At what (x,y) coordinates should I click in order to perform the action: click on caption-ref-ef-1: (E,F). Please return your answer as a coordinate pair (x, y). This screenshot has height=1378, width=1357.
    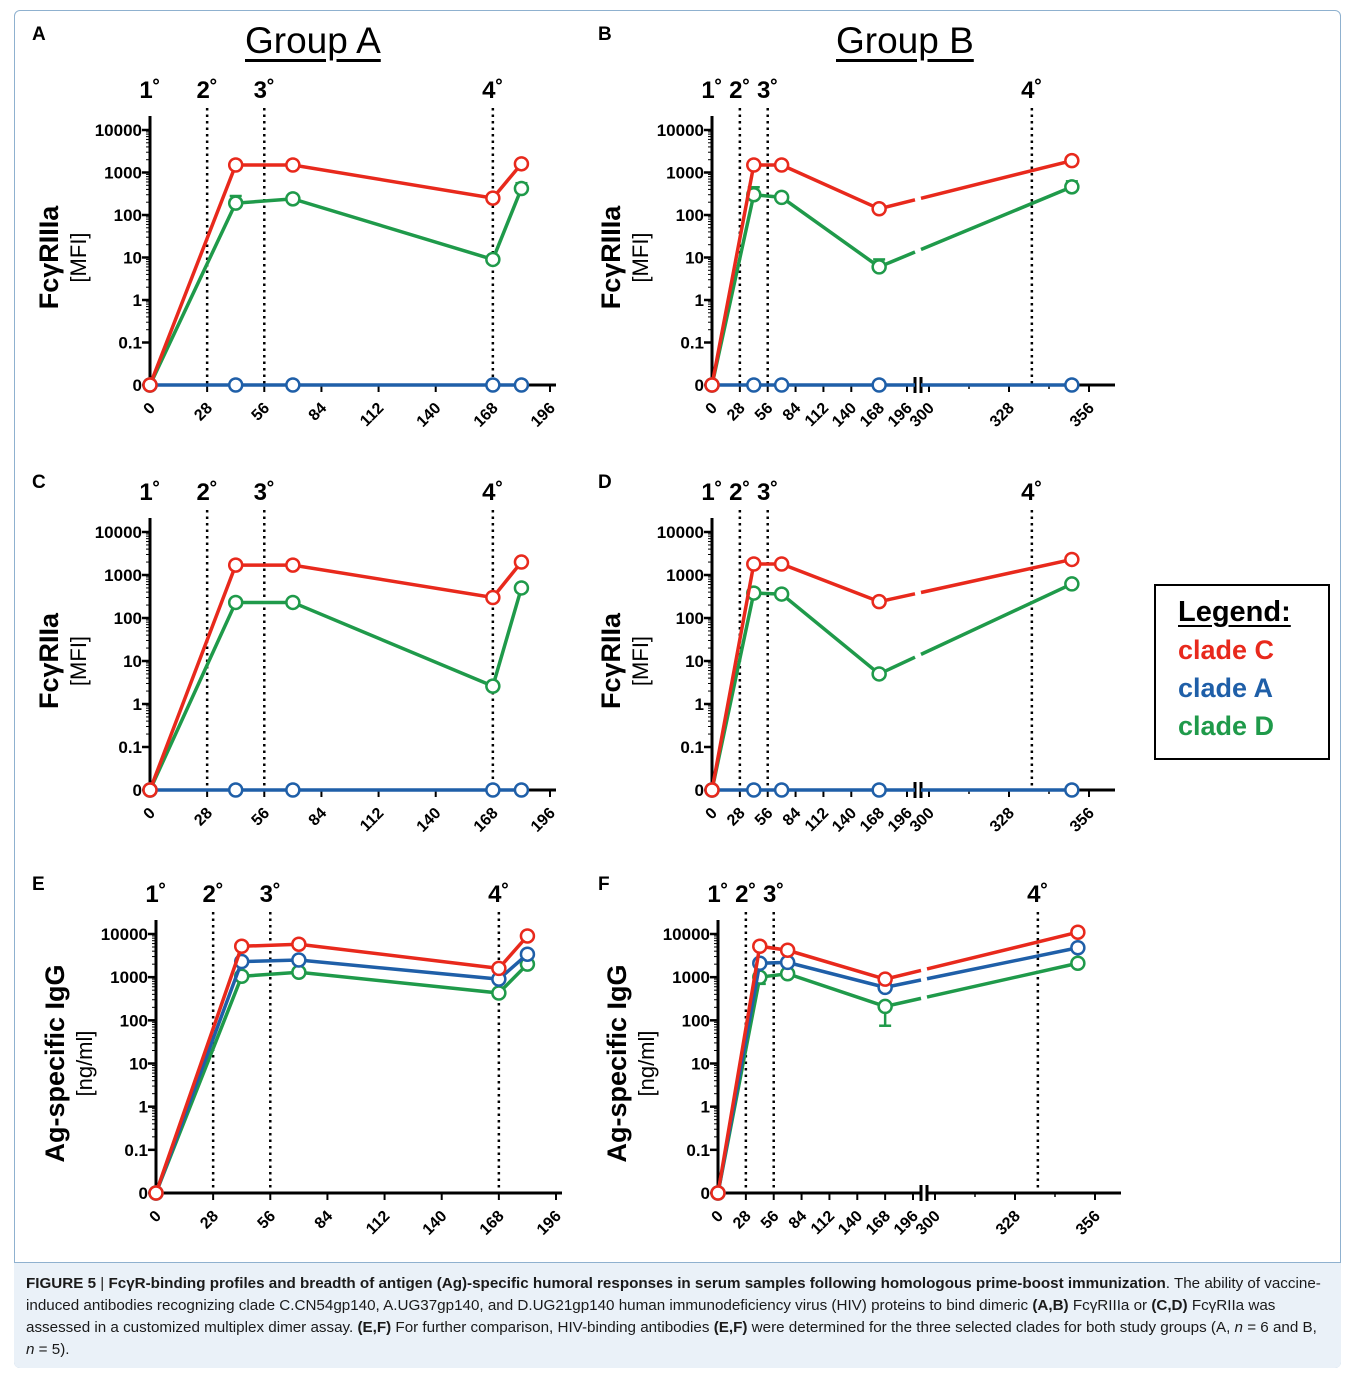
    Looking at the image, I should click on (374, 1327).